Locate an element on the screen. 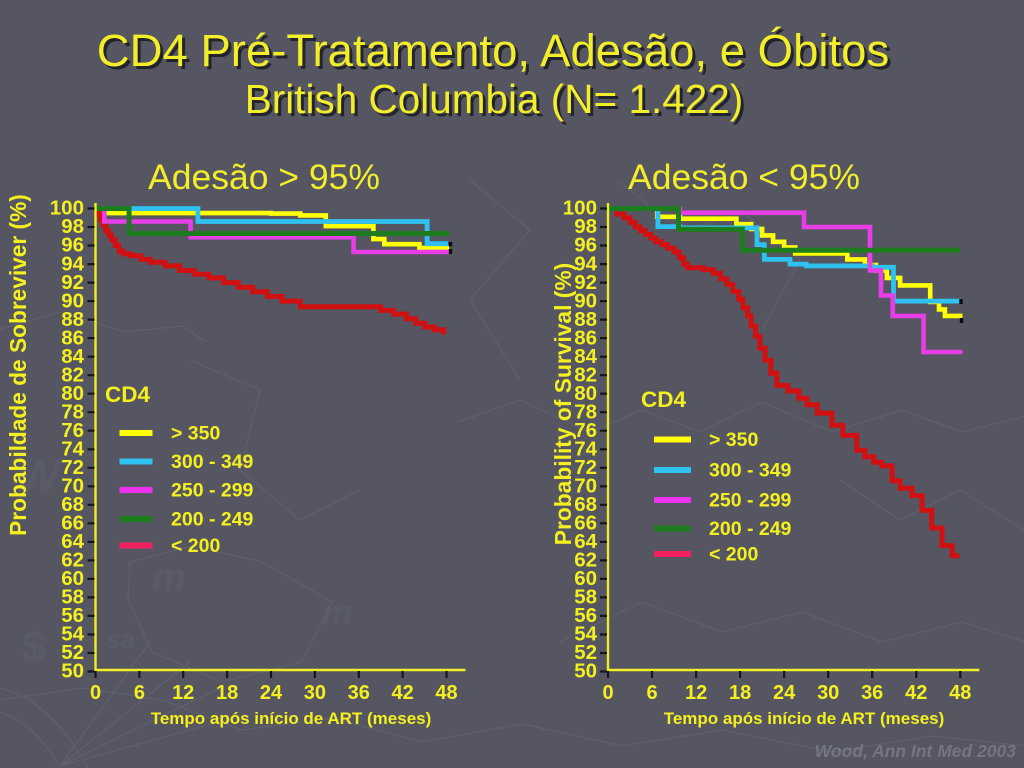 Image resolution: width=1024 pixels, height=768 pixels. svg-text: sa is located at coordinates (120, 639).